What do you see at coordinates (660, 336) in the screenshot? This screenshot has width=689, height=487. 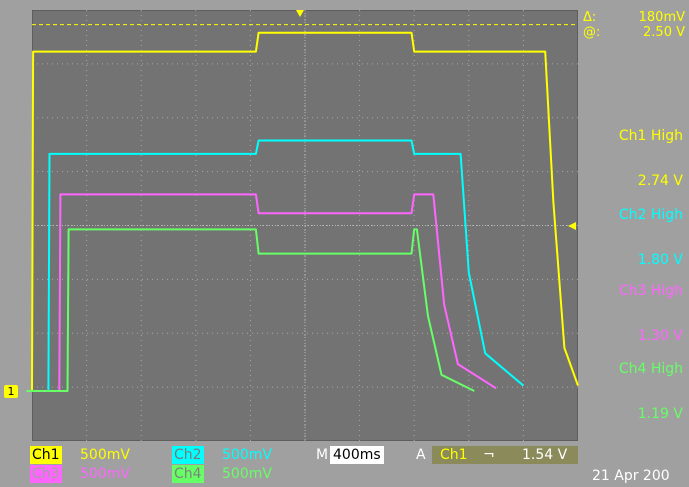 I see `measurement-ch3-value: 1.30 V` at bounding box center [660, 336].